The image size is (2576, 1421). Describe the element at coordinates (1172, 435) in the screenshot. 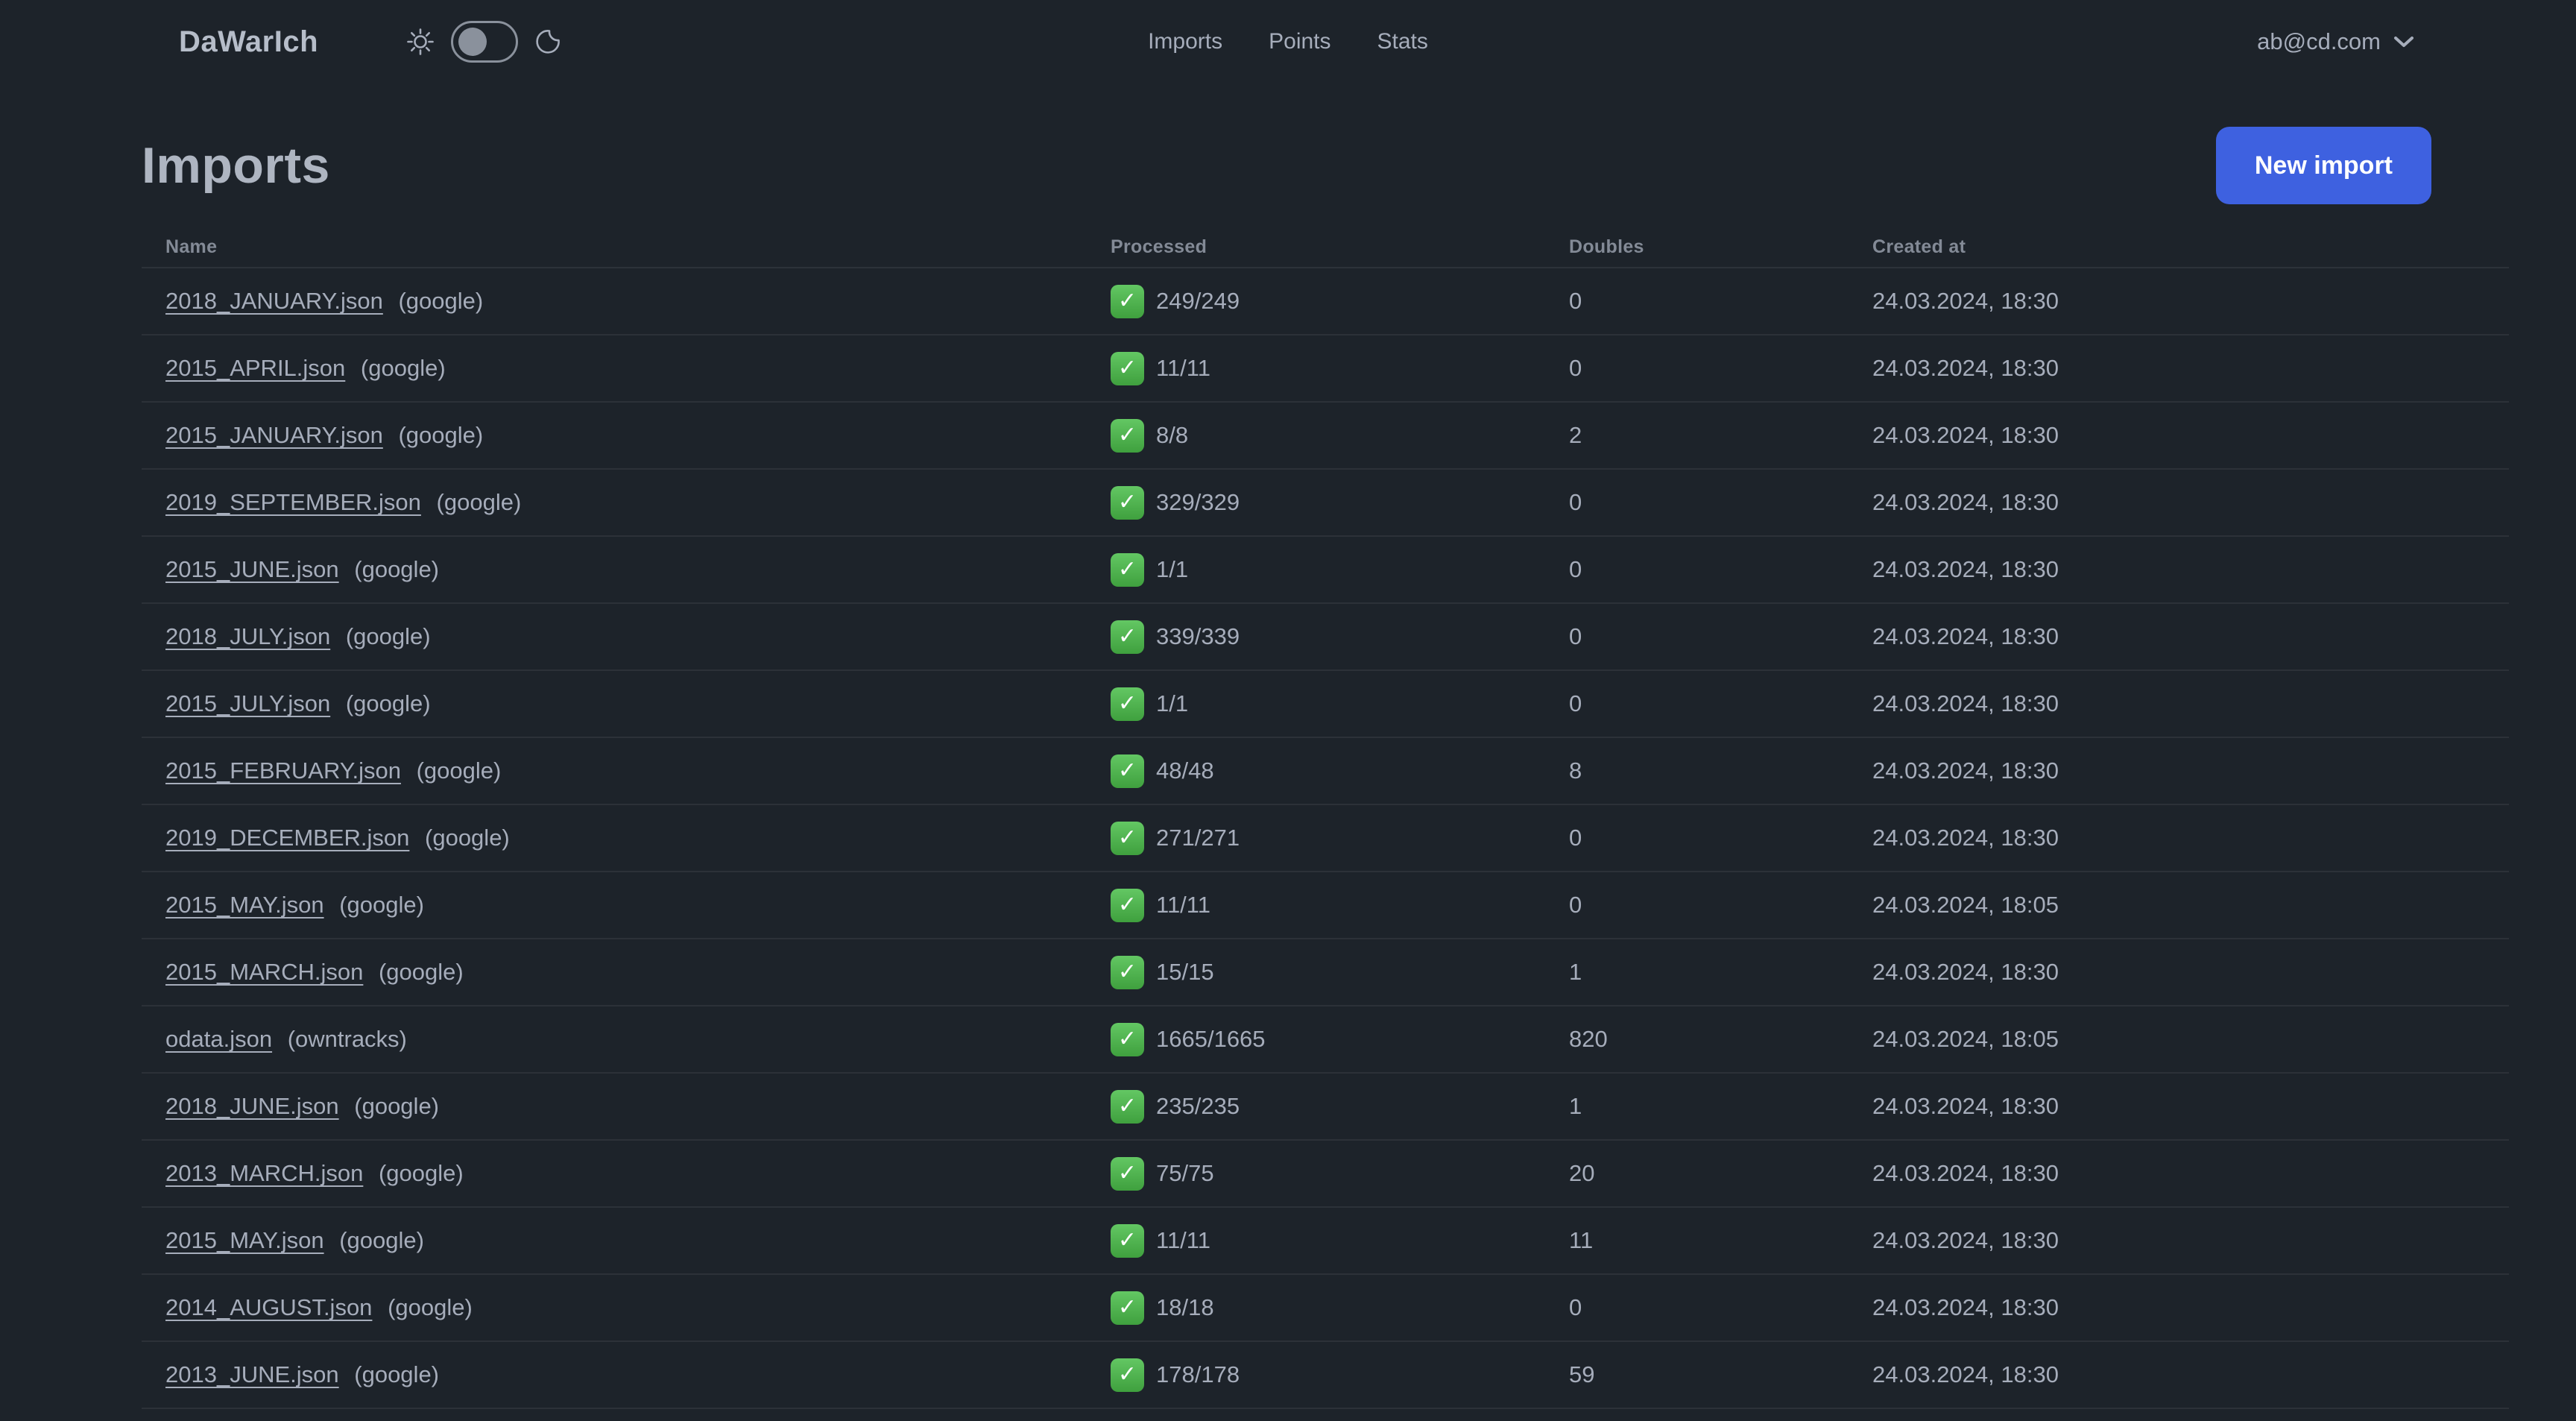

I see `processed-count: 8/8` at that location.